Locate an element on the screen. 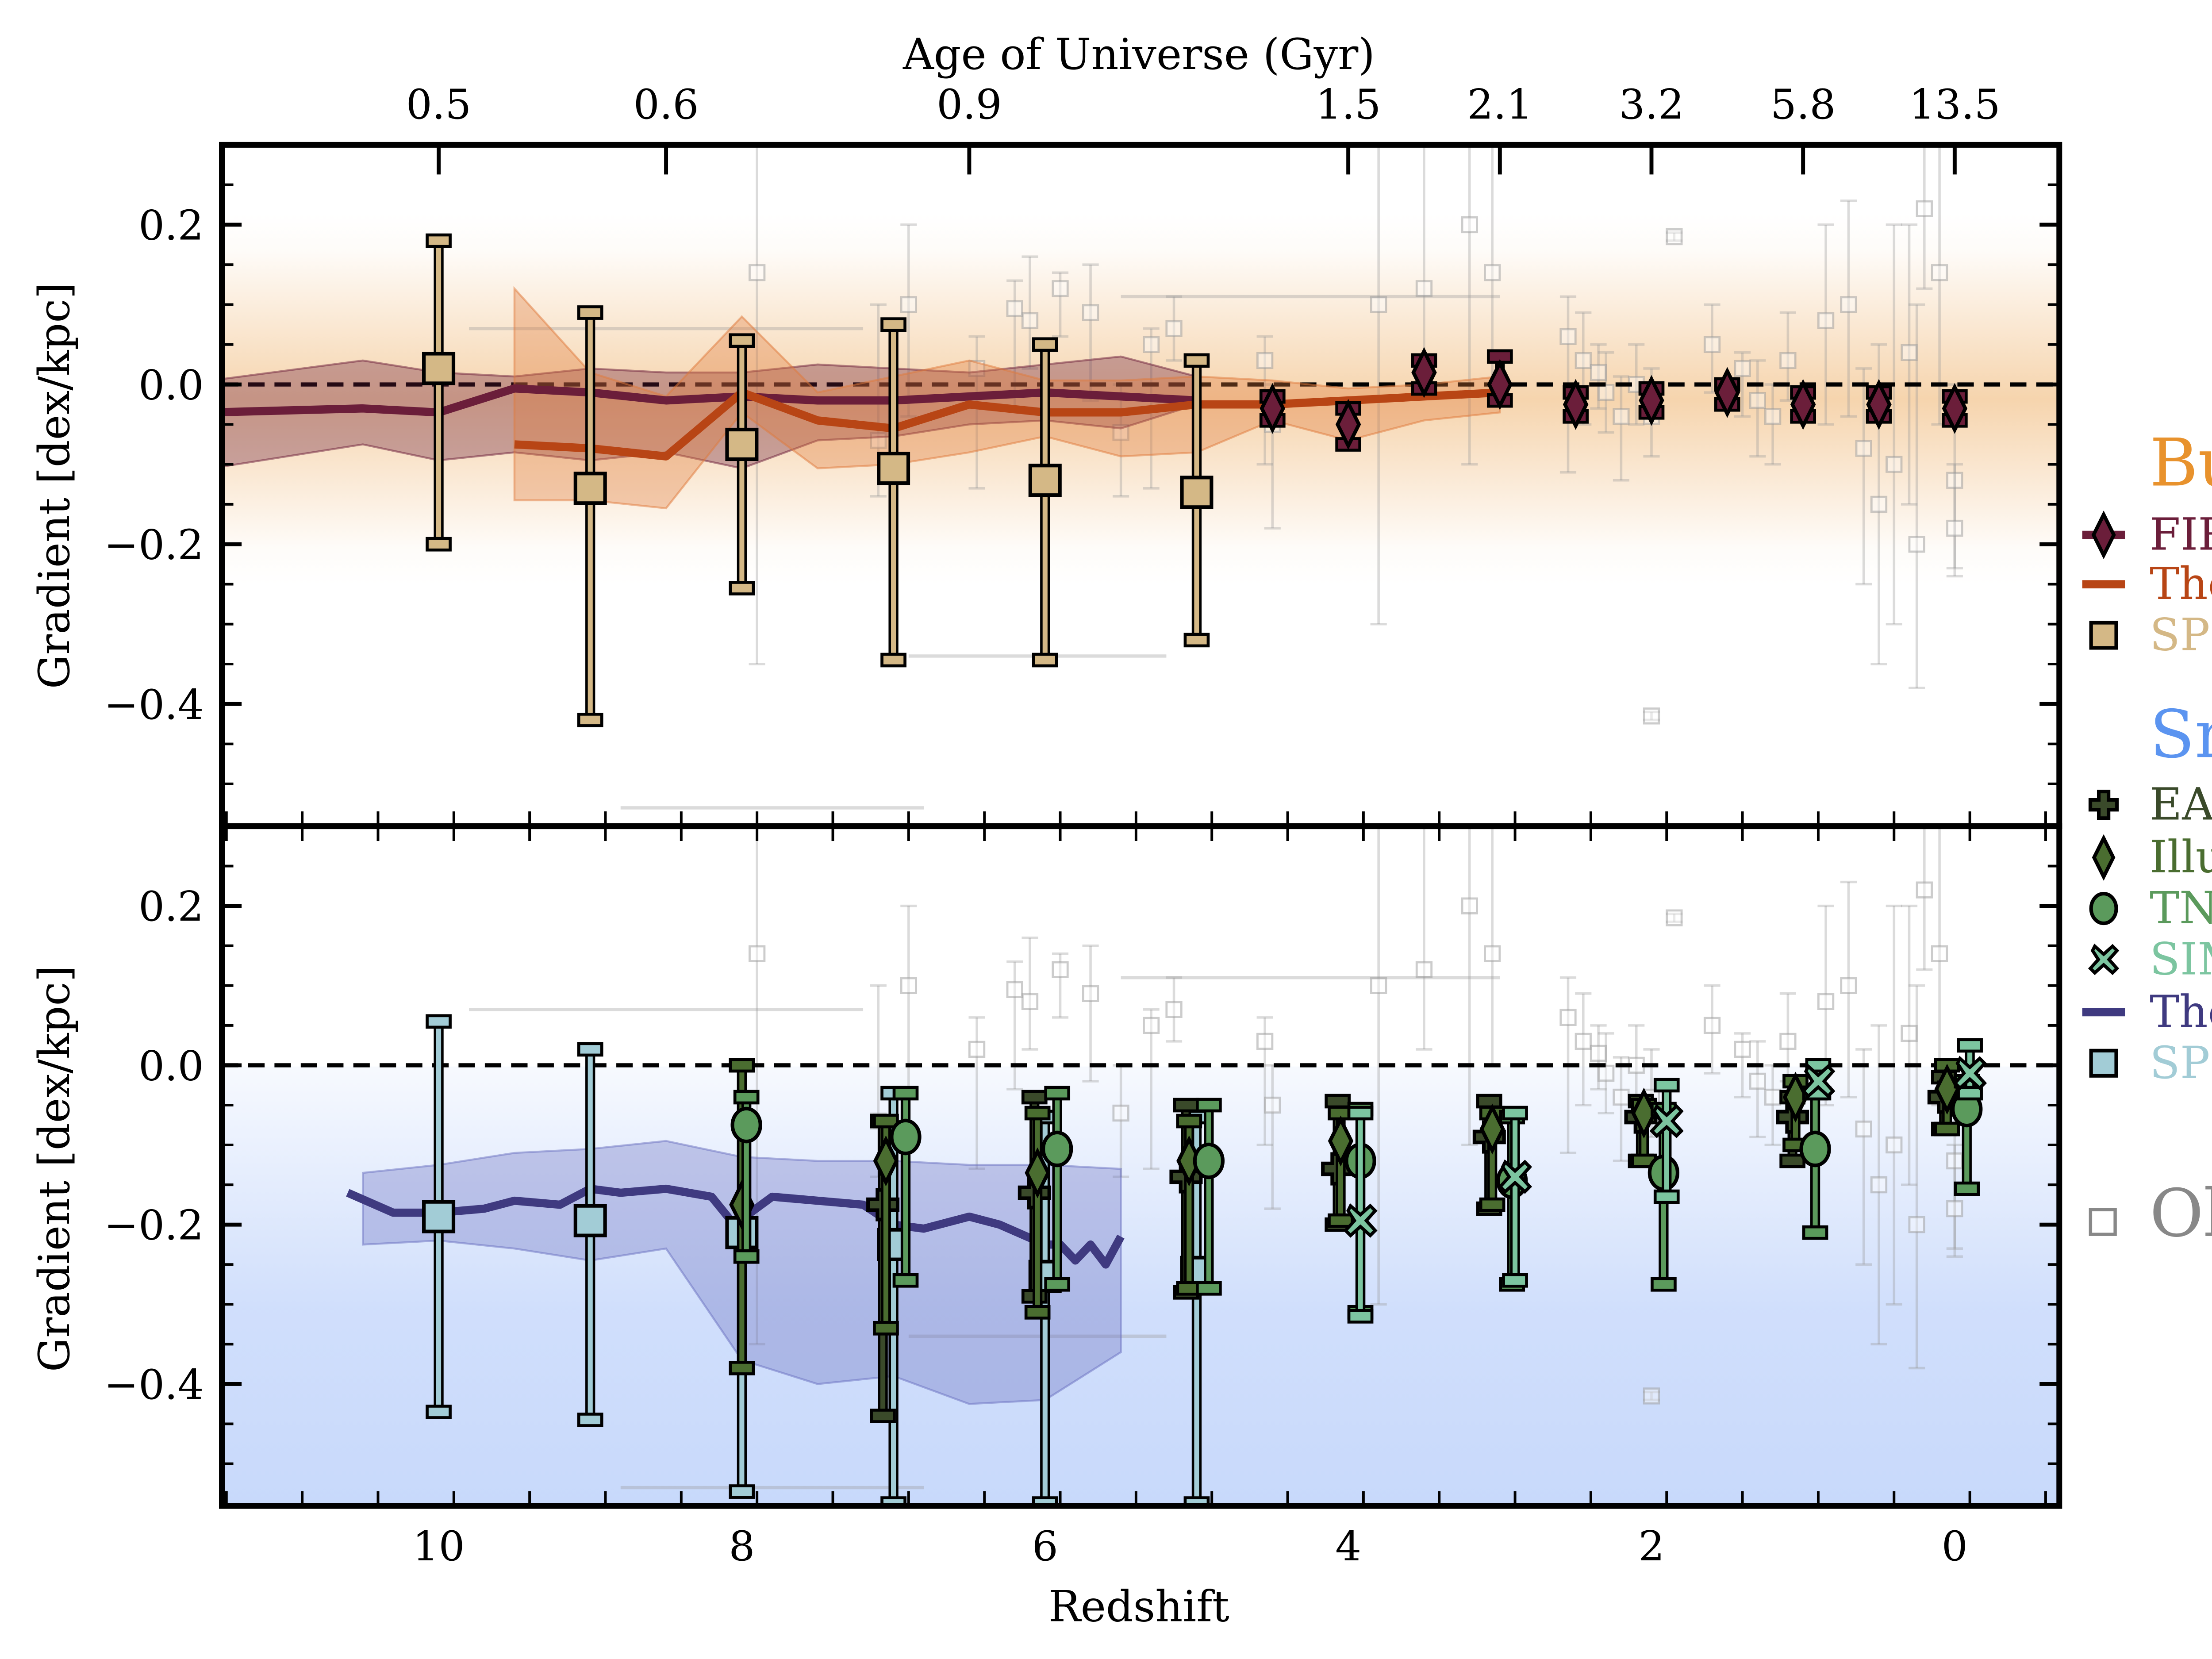  y-tick-label: −0.2 is located at coordinates (154, 1226).